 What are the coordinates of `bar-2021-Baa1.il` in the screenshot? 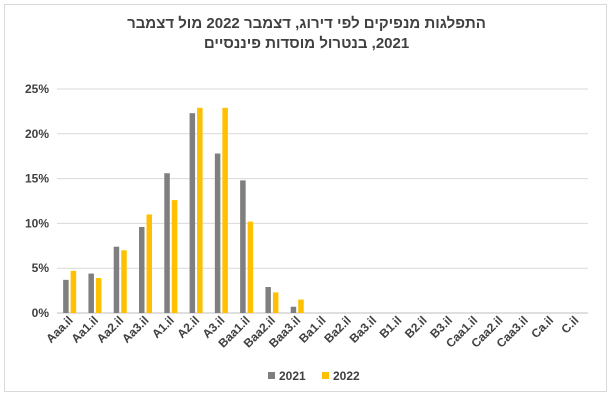 It's located at (243, 246).